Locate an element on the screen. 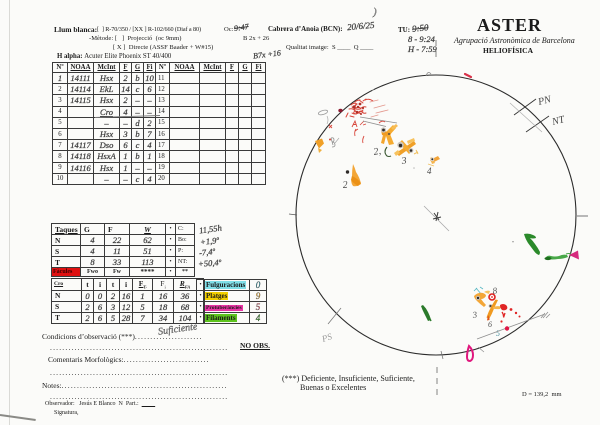  svg-text: PN is located at coordinates (544, 101).